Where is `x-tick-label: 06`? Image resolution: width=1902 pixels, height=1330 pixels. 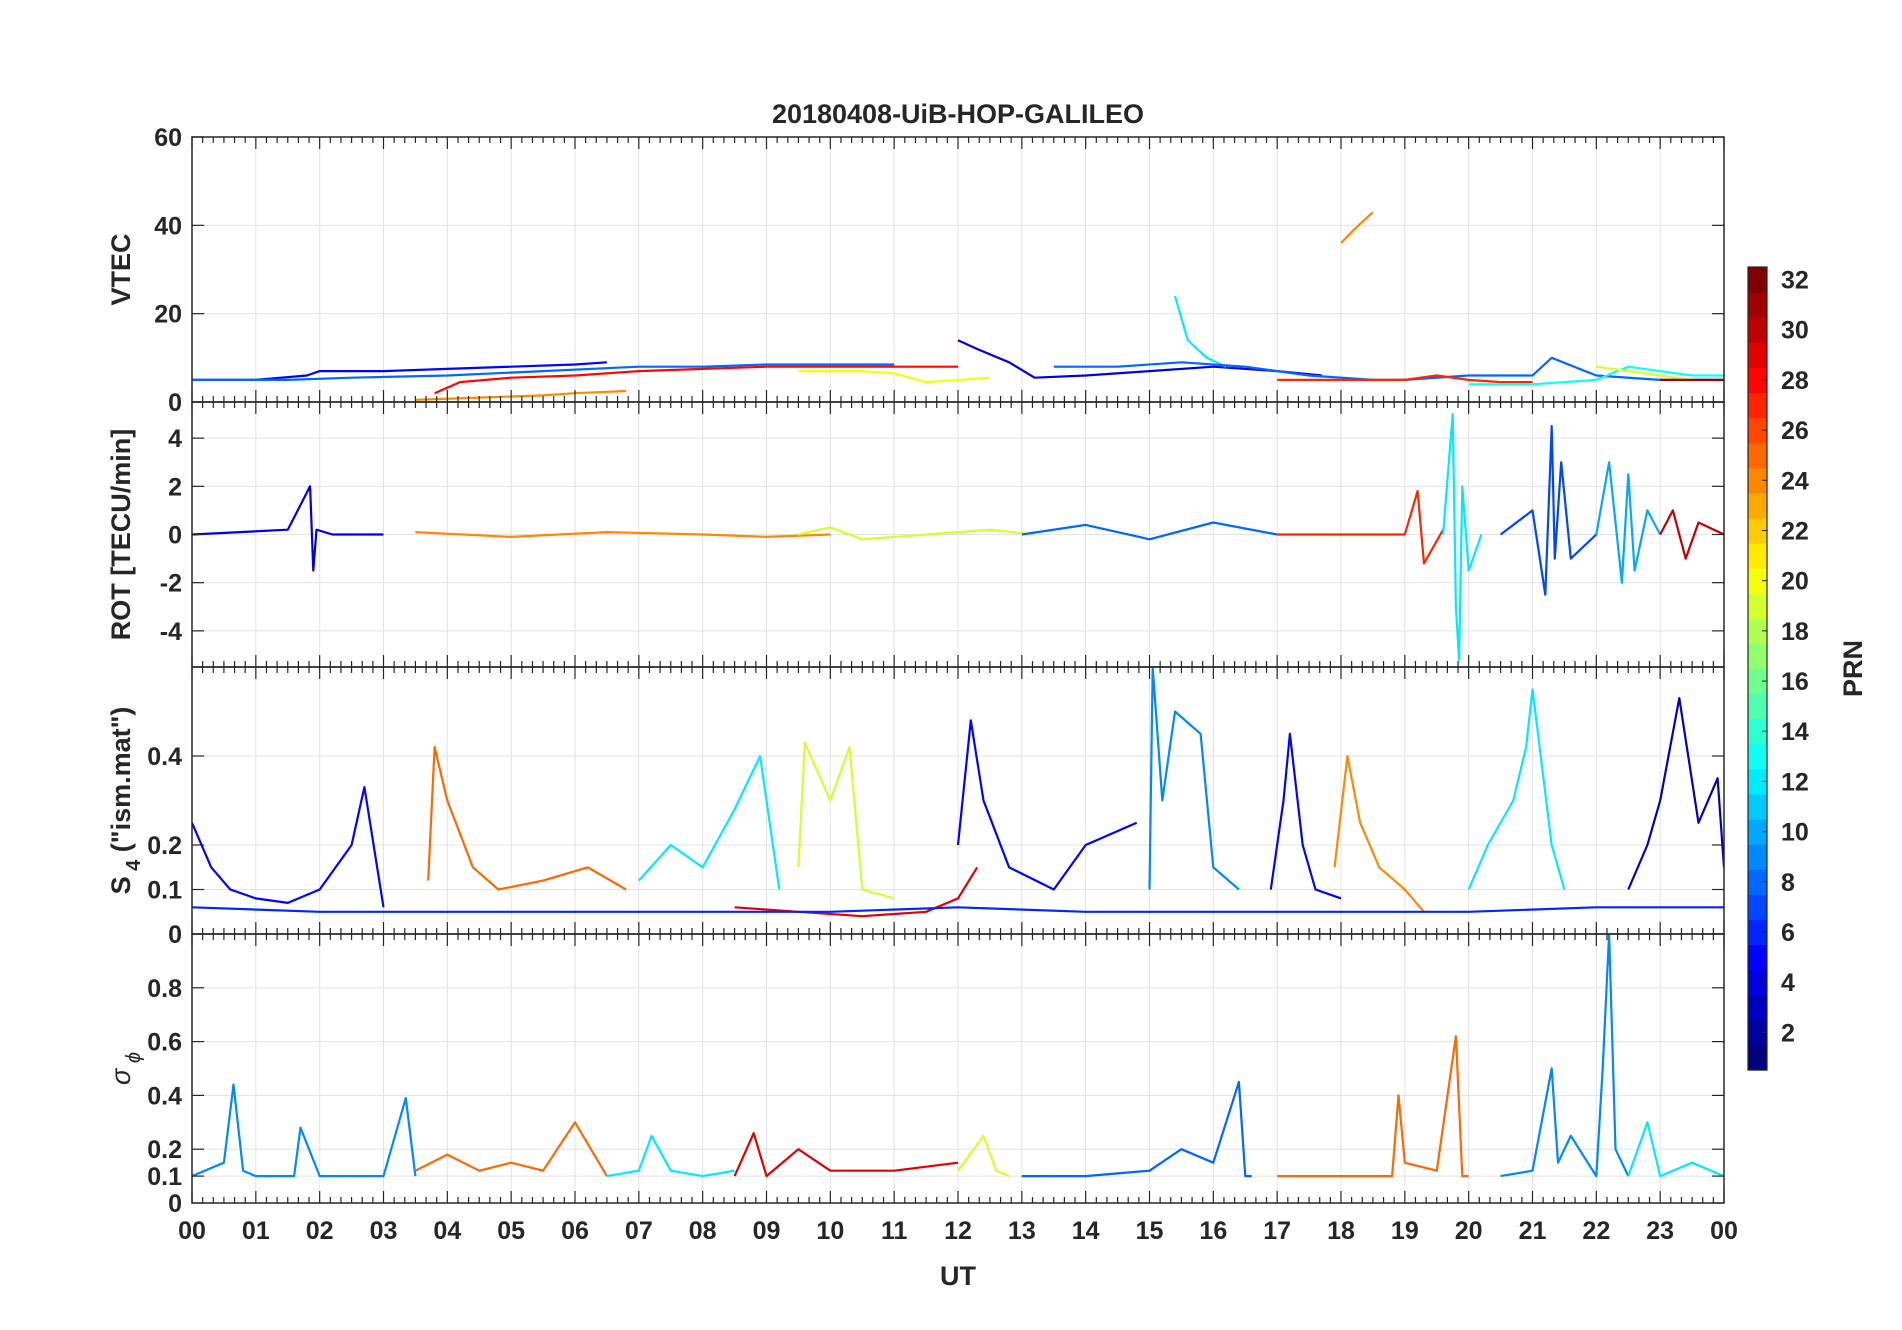 x-tick-label: 06 is located at coordinates (575, 1231).